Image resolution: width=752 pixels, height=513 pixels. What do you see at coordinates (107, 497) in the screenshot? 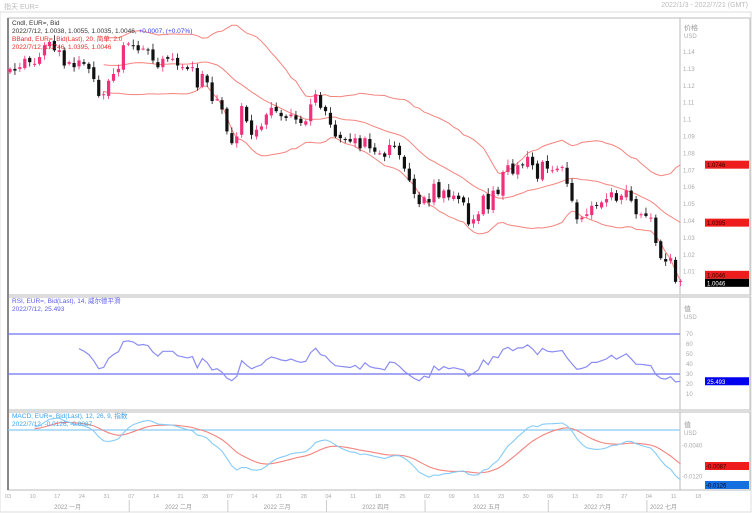
I see `date-tick-label: 31` at bounding box center [107, 497].